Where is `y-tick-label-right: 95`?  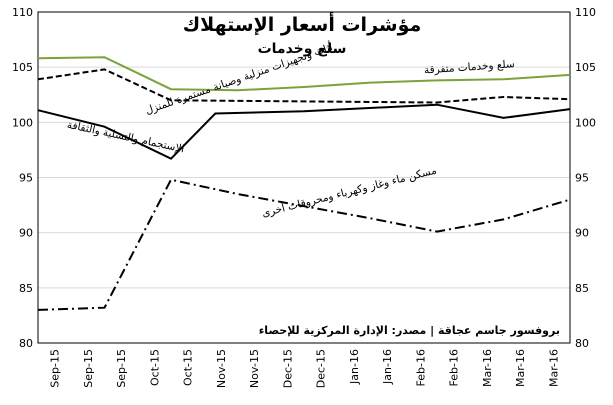
y-tick-label-right: 95 is located at coordinates (582, 178).